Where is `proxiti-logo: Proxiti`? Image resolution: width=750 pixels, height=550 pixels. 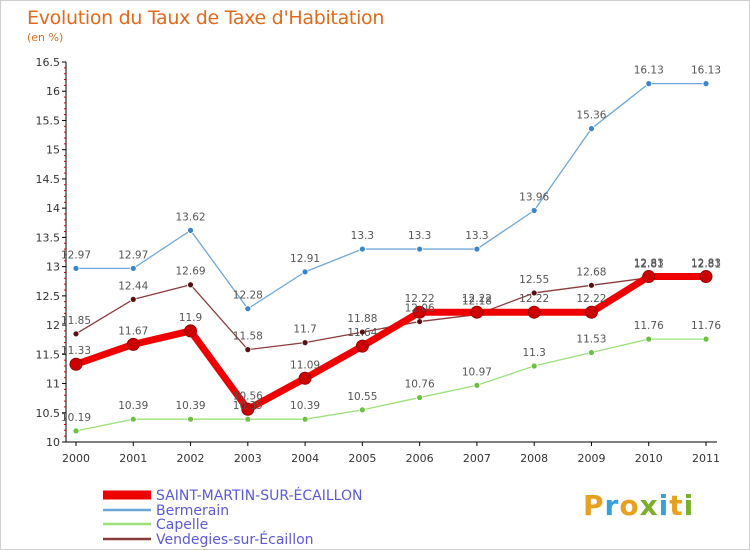 proxiti-logo: Proxiti is located at coordinates (638, 505).